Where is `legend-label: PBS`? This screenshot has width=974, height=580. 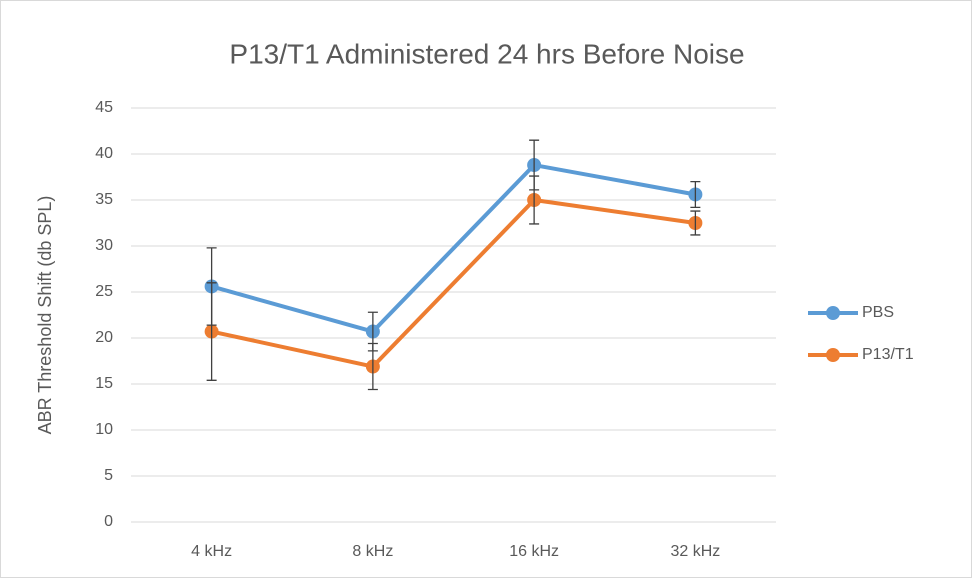 legend-label: PBS is located at coordinates (878, 312).